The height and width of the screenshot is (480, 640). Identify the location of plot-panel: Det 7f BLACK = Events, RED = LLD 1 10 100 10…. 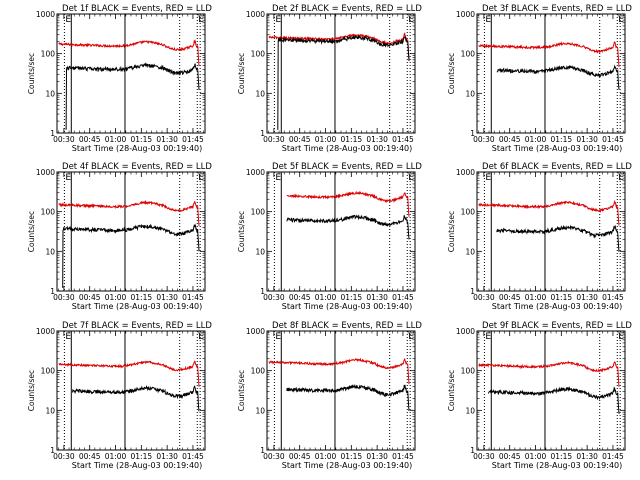
(119, 395).